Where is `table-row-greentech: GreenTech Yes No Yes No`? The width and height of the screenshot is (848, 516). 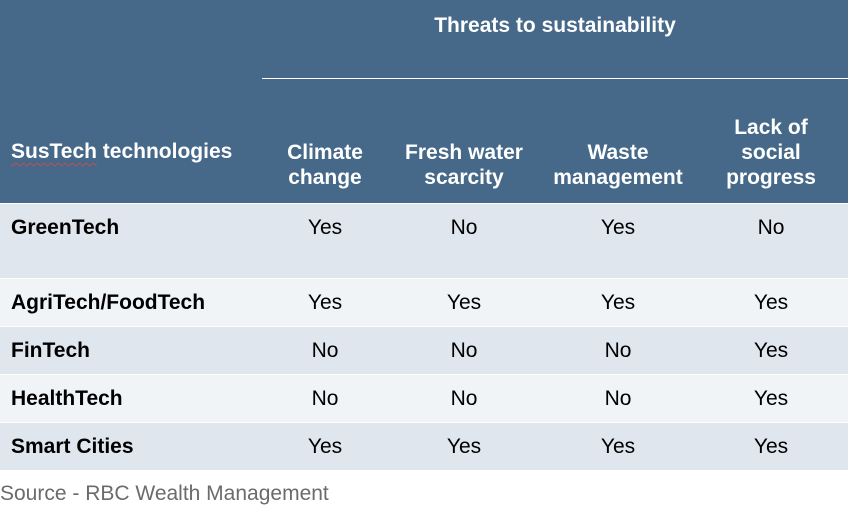 table-row-greentech: GreenTech Yes No Yes No is located at coordinates (424, 240).